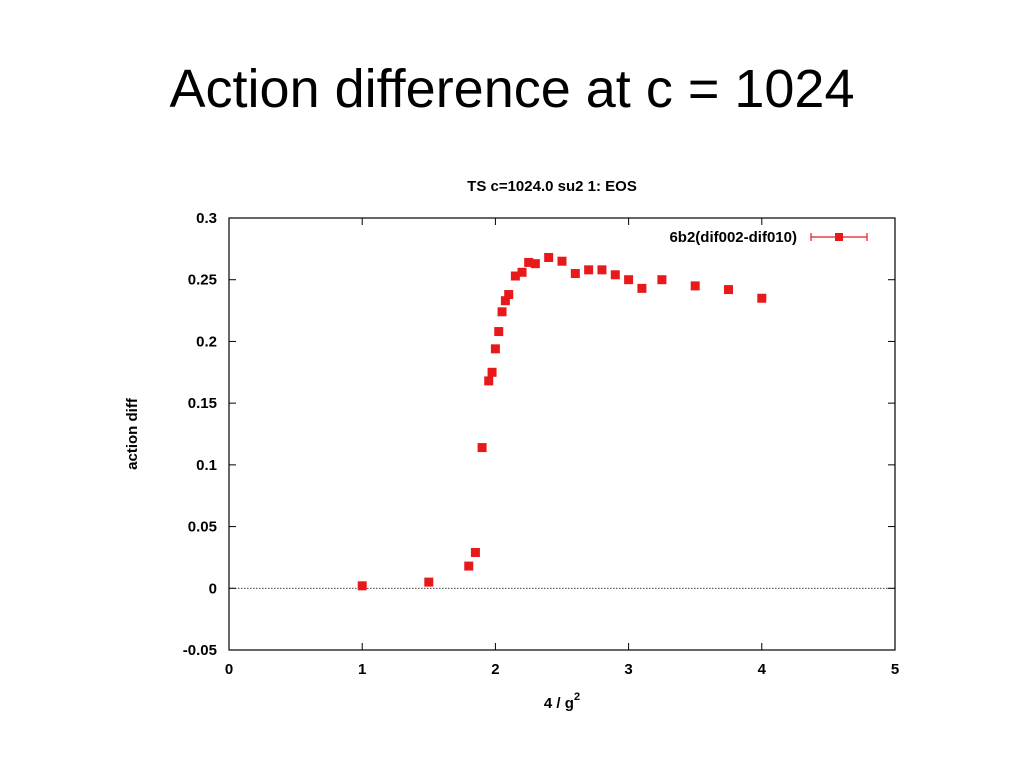  Describe the element at coordinates (202, 403) in the screenshot. I see `y-tick-label-3: 0.15` at that location.